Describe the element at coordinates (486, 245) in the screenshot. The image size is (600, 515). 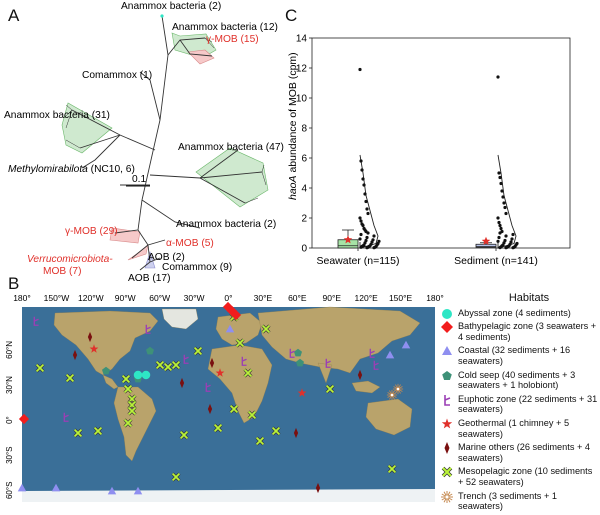
I see `box` at that location.